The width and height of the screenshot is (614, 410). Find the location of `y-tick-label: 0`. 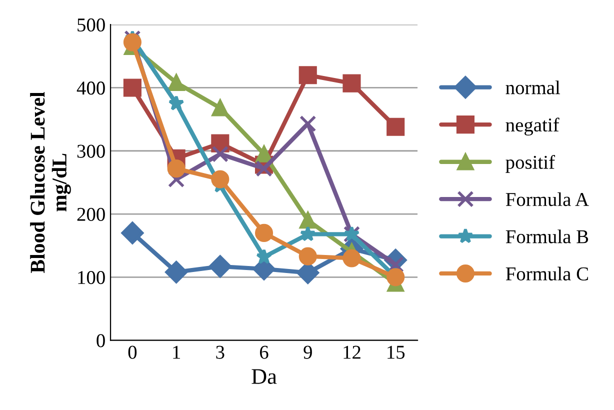

y-tick-label: 0 is located at coordinates (100, 341).